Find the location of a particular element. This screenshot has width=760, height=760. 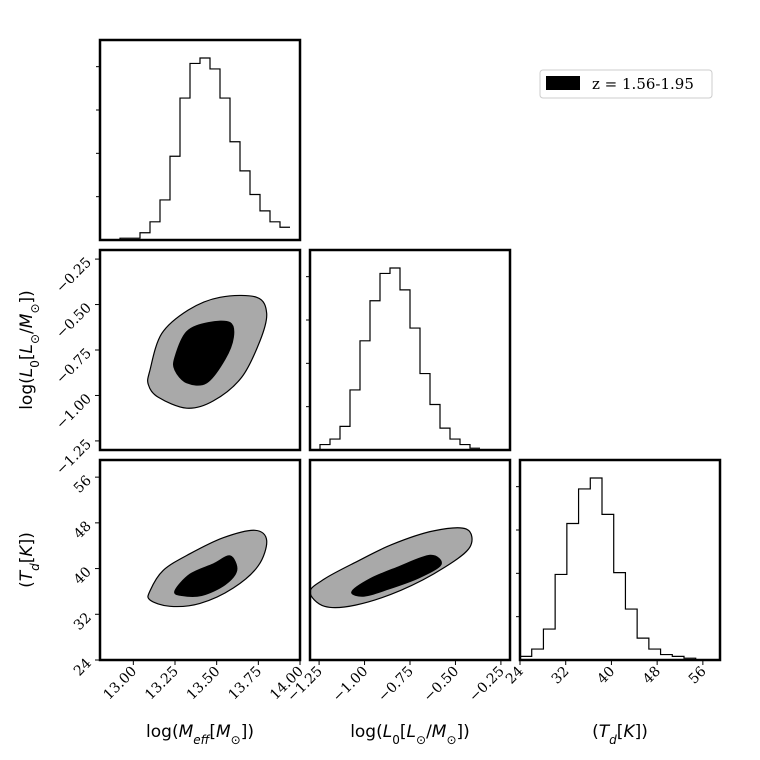

x-axis-label: log(L0[L⊙/M⊙]) is located at coordinates (410, 734).